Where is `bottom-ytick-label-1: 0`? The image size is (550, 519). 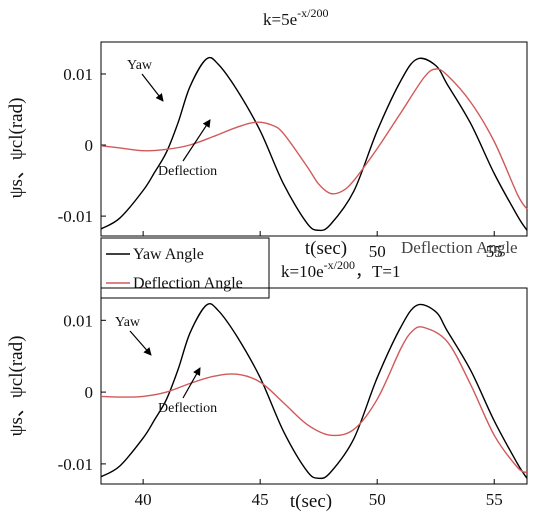
bottom-ytick-label-1: 0 is located at coordinates (89, 392).